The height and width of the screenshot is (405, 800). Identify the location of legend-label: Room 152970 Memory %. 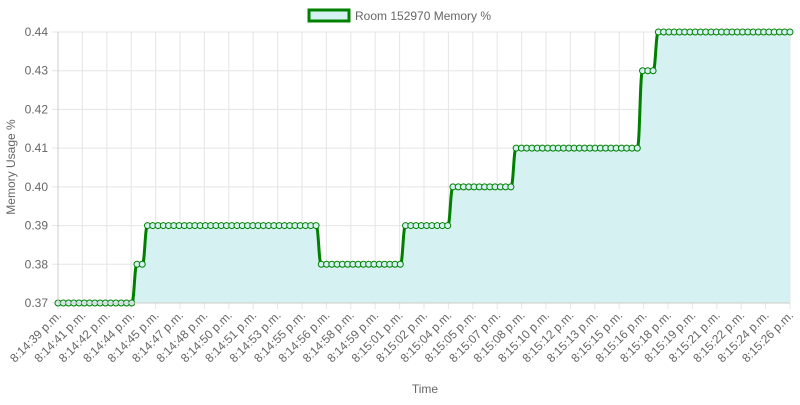
(423, 16).